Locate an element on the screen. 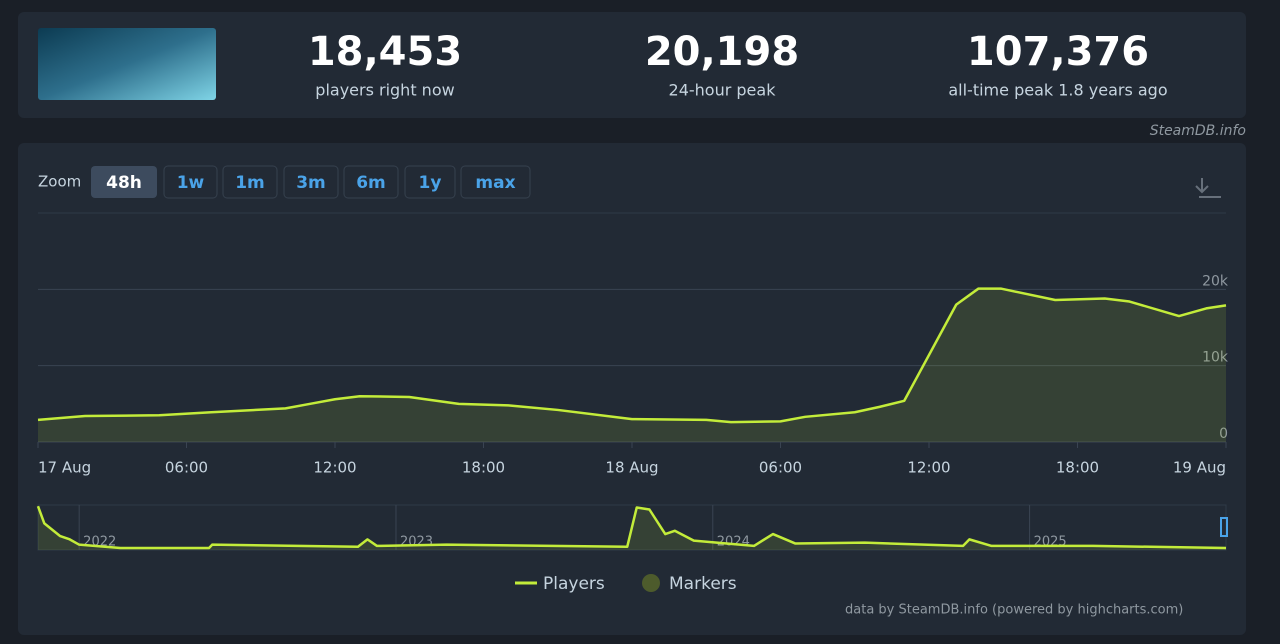  stat-value: 20,198 is located at coordinates (722, 52).